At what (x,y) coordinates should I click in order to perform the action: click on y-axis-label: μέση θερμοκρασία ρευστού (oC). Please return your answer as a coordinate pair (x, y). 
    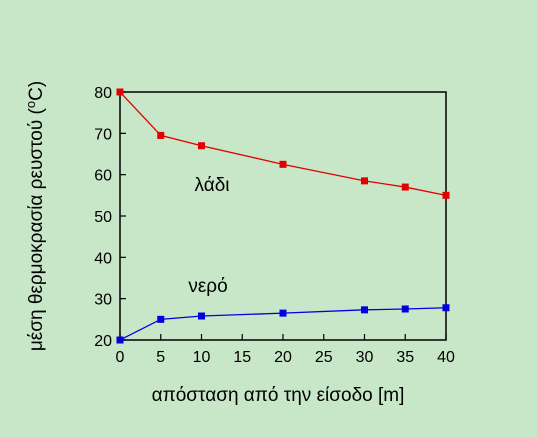
    Looking at the image, I should click on (35, 216).